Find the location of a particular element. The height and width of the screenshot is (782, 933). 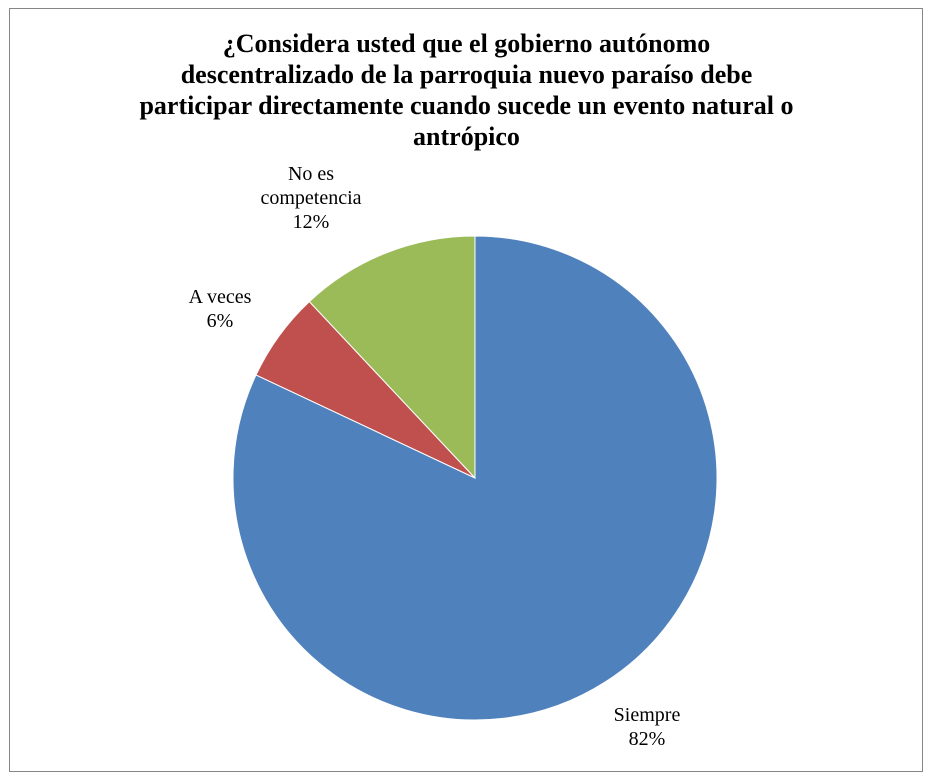

slice-label-a-veces-value: 6% is located at coordinates (220, 321).